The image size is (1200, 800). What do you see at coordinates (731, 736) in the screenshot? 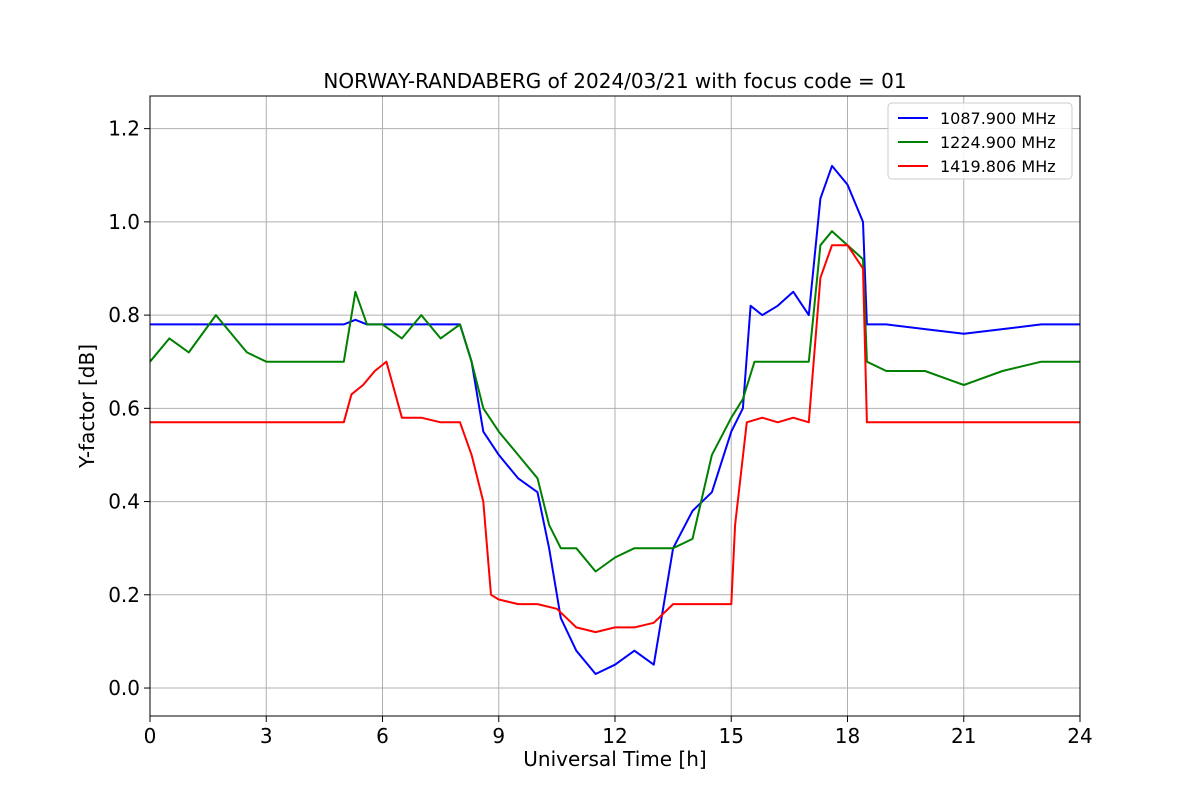
I see `x-tick-label: 15` at bounding box center [731, 736].